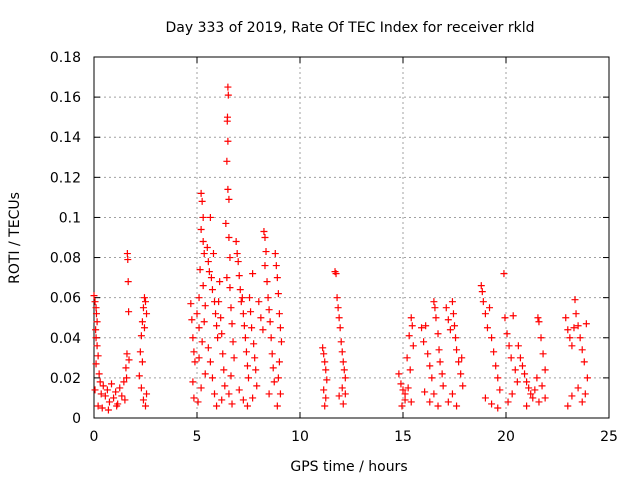  I want to click on x-tick-label: 20, so click(506, 437).